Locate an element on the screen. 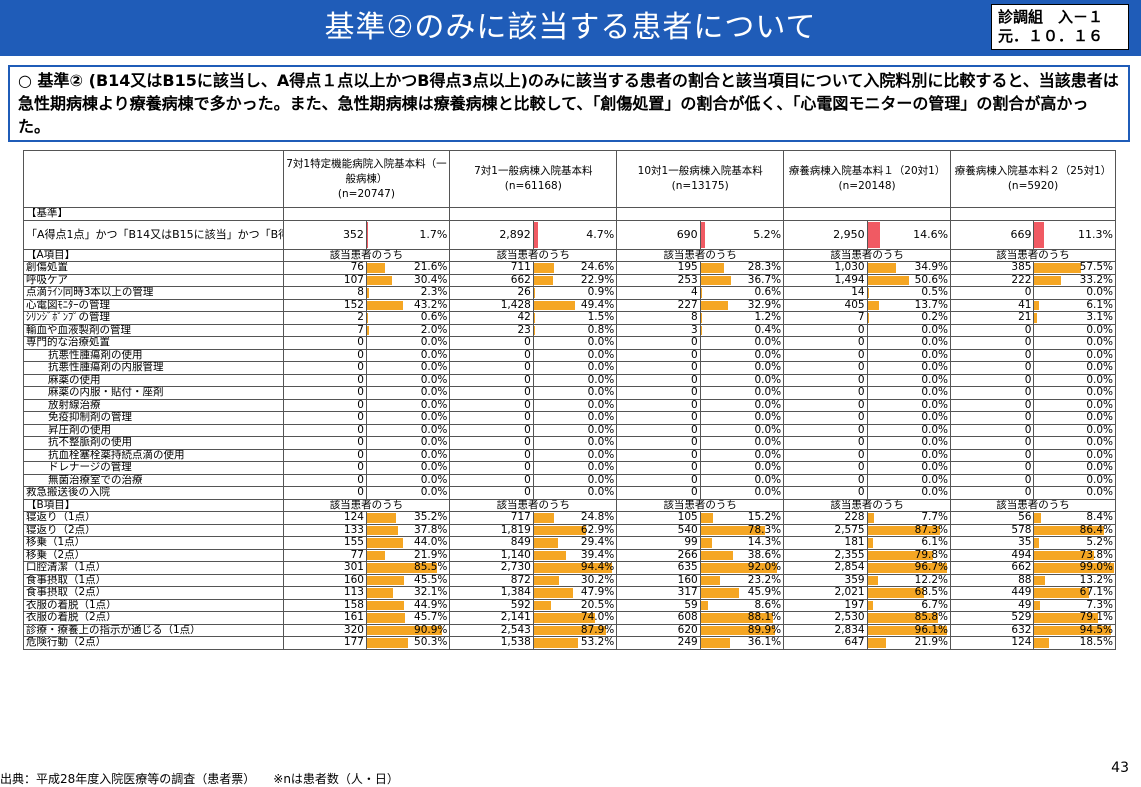 The image size is (1141, 787). column-header: 10対1一般病棟入院基本料(n=13175) is located at coordinates (700, 179).